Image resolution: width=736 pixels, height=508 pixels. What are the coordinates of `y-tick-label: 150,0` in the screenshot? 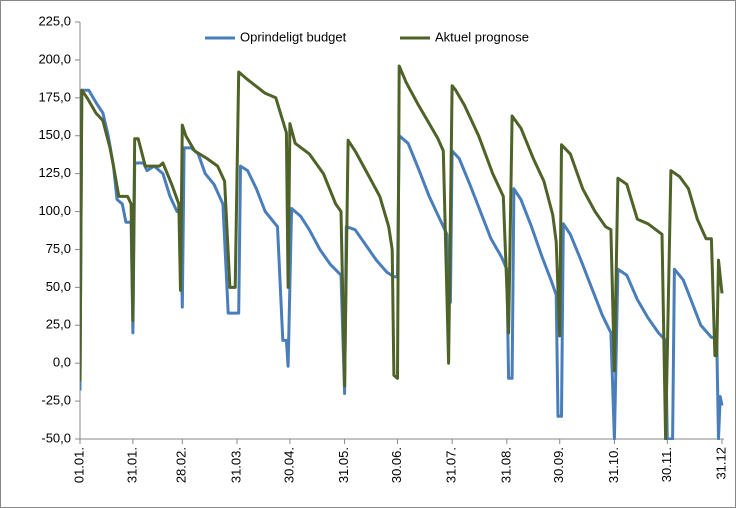 It's located at (54, 134).